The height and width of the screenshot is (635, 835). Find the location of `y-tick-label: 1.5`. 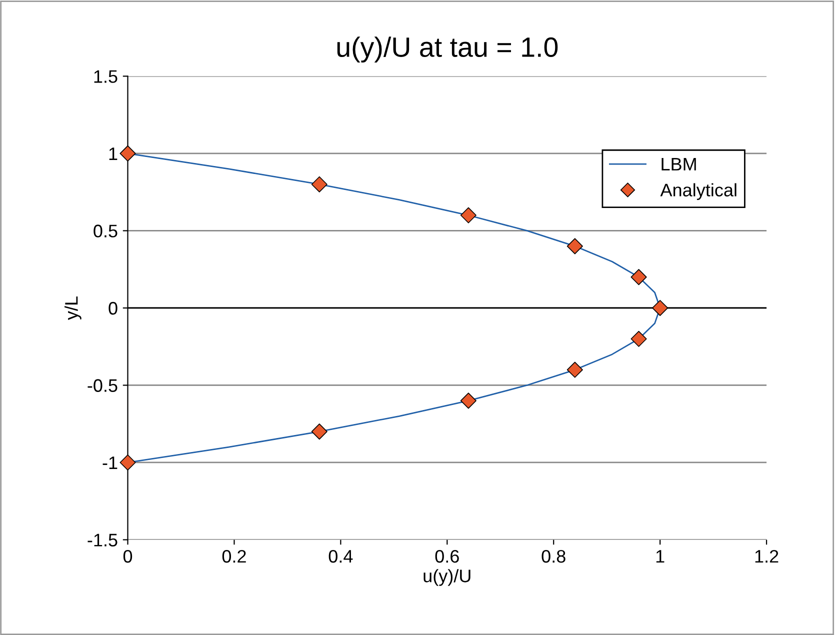

y-tick-label: 1.5 is located at coordinates (106, 76).